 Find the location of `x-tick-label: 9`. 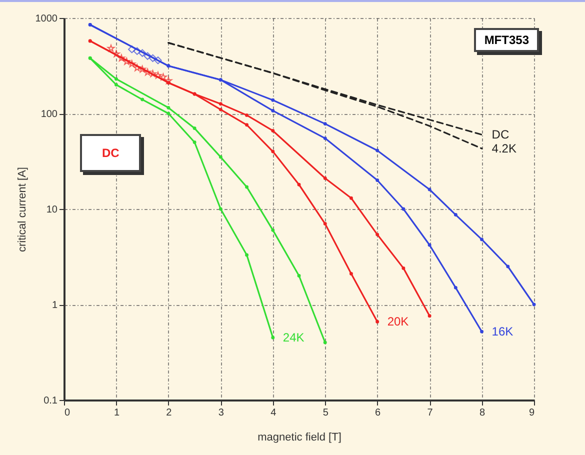

x-tick-label: 9 is located at coordinates (531, 413).